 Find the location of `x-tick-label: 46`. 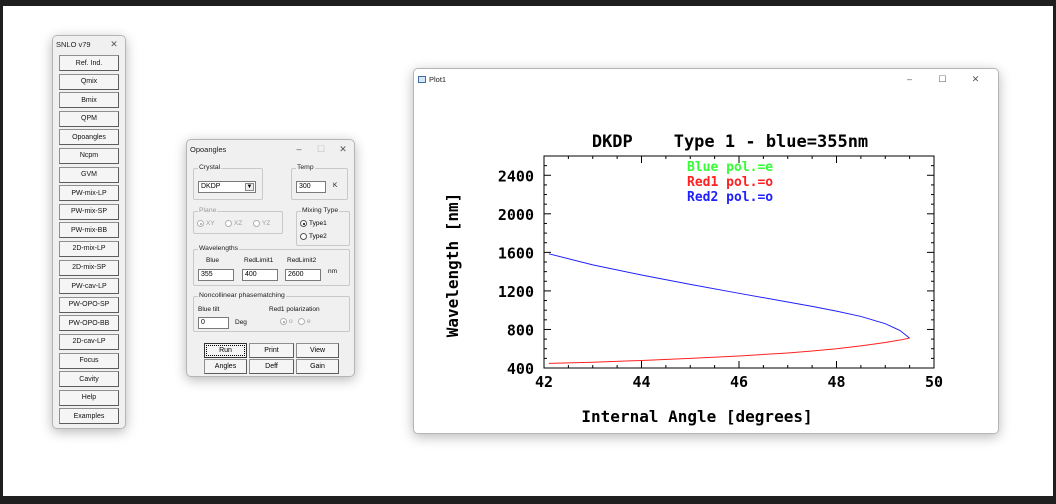

x-tick-label: 46 is located at coordinates (739, 382).